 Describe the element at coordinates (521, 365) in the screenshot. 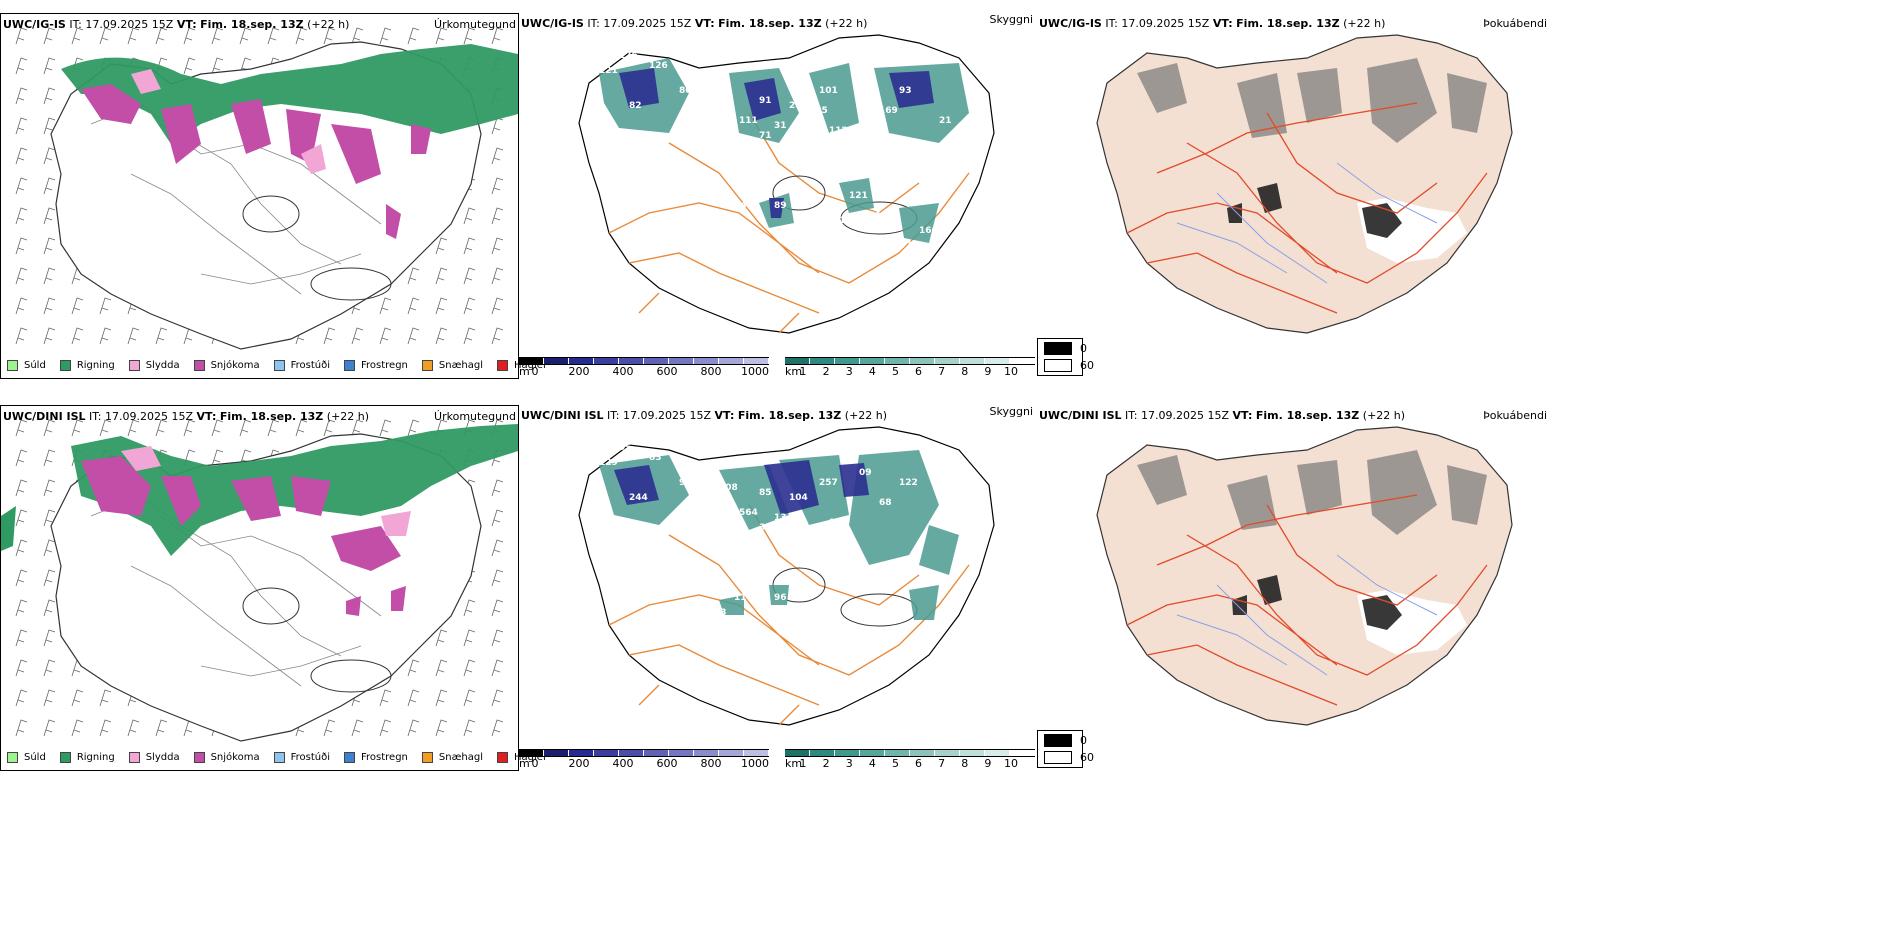

I see `legend-item: Haglél` at that location.